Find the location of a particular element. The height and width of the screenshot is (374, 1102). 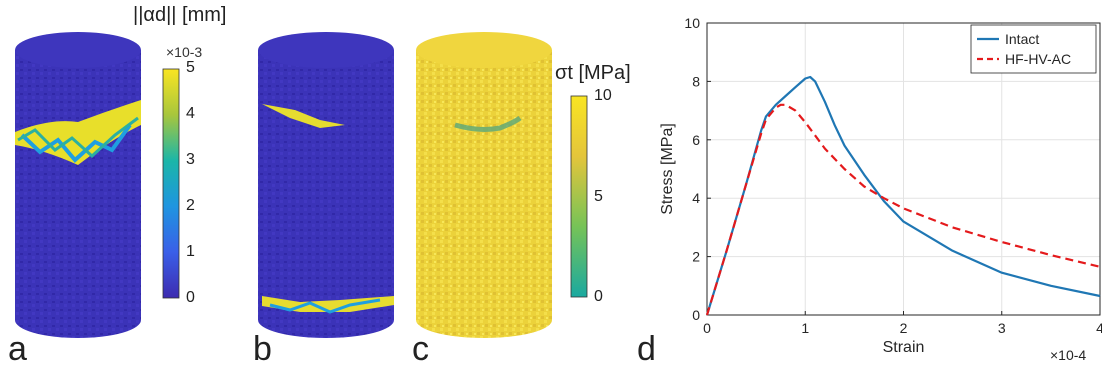

y-tick-label: 8 is located at coordinates (696, 81).